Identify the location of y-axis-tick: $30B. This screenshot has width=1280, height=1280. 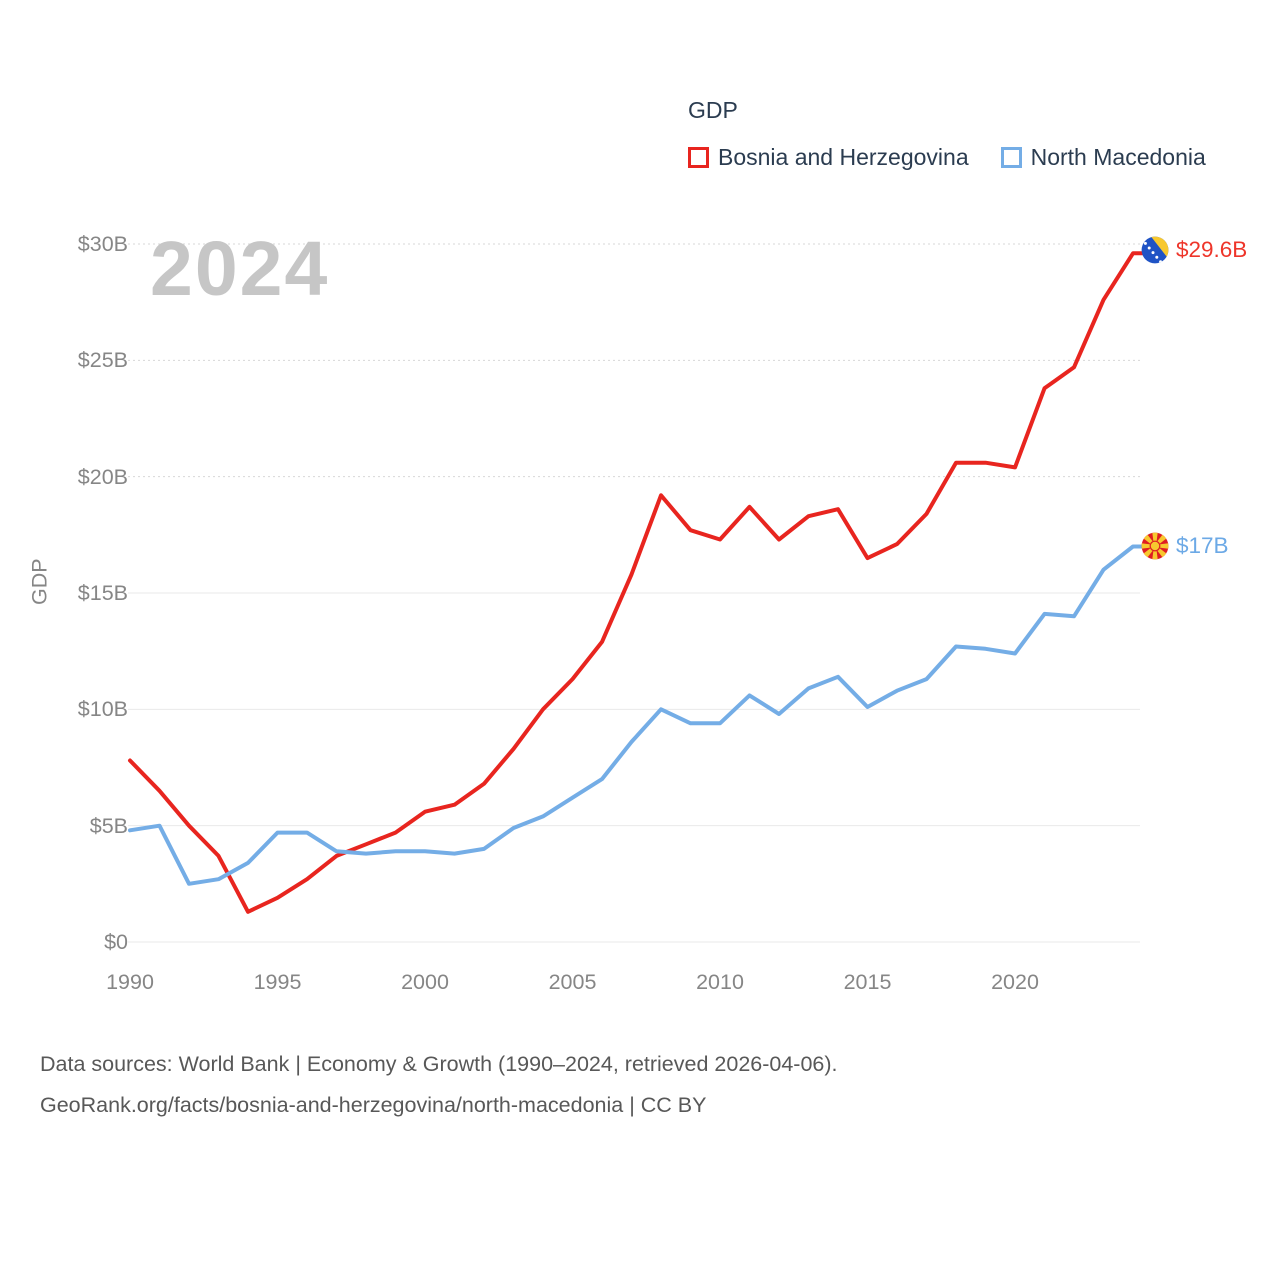
(102, 243).